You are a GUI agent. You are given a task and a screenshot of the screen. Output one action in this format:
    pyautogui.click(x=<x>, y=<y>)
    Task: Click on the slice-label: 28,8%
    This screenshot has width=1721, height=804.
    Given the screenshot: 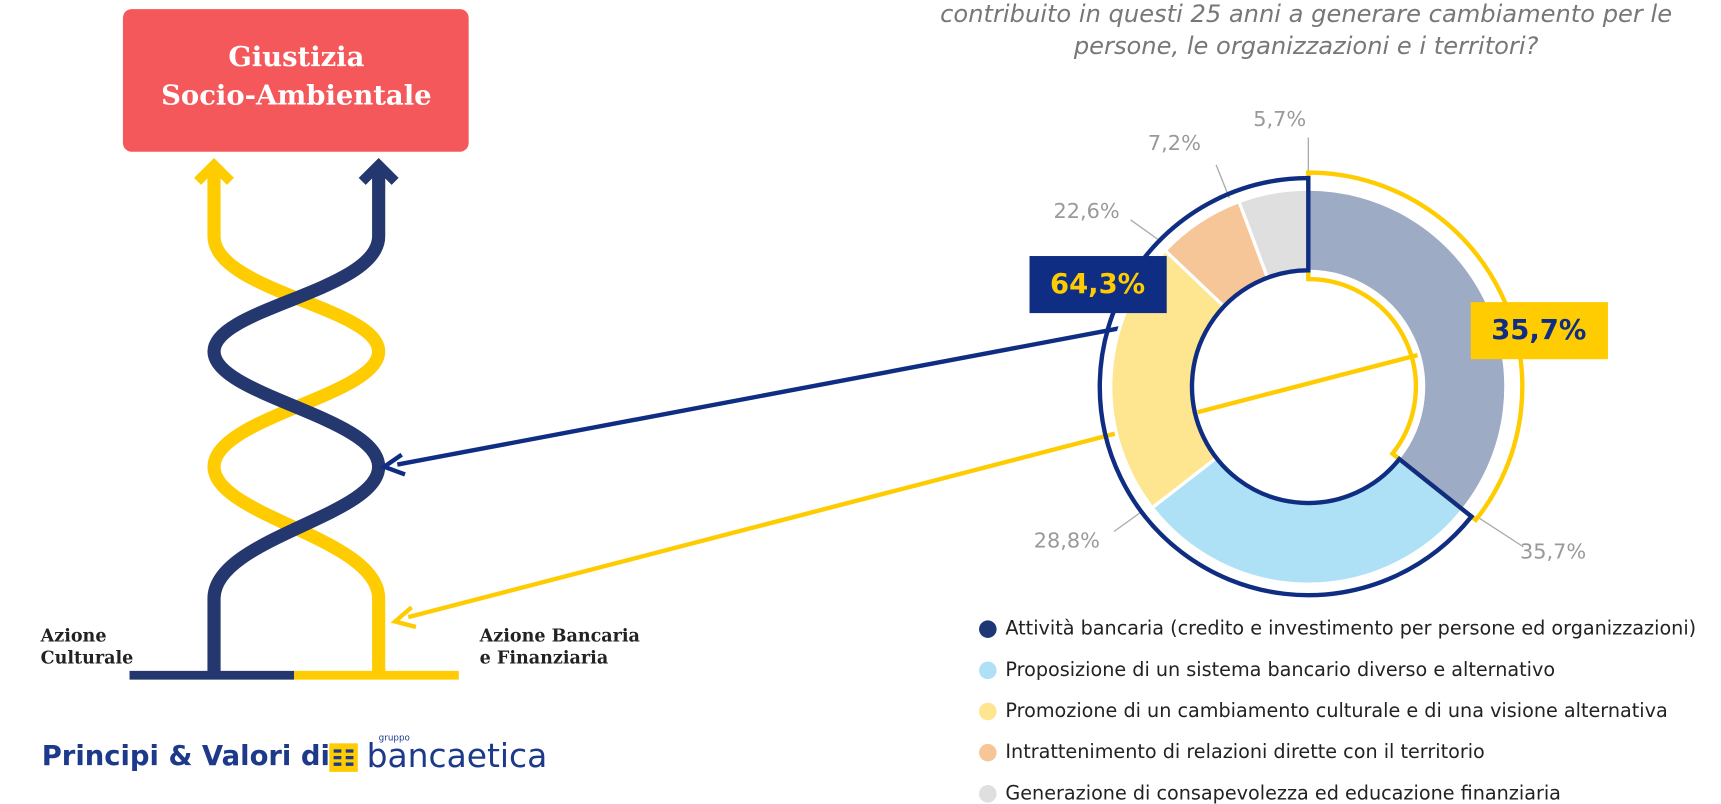 What is the action you would take?
    pyautogui.click(x=1067, y=540)
    